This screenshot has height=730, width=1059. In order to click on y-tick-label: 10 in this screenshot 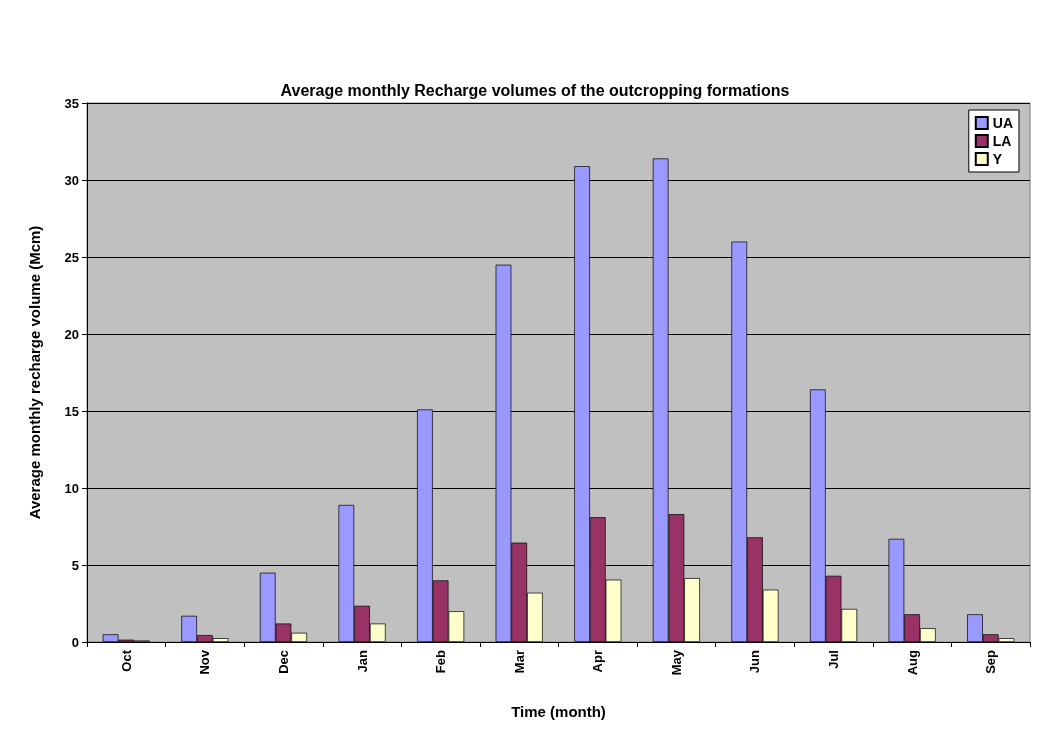, I will do `click(71, 488)`.